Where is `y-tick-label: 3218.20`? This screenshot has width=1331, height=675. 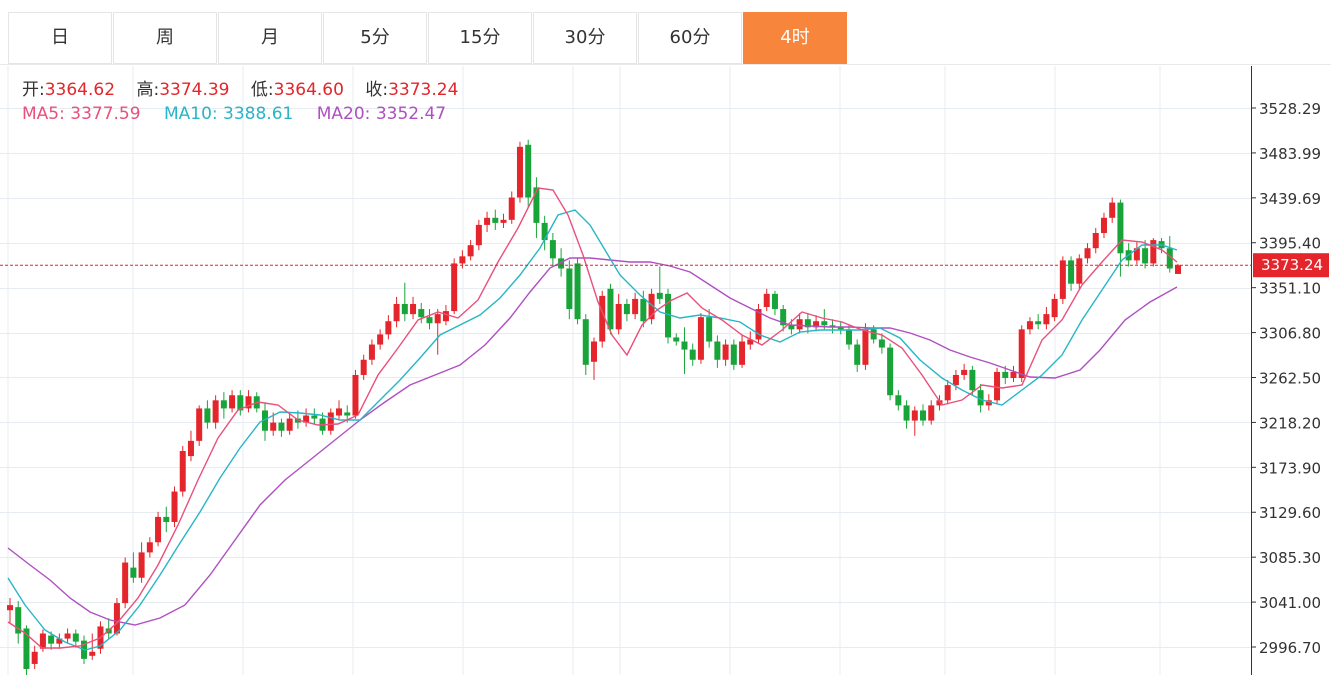
y-tick-label: 3218.20 is located at coordinates (1290, 423).